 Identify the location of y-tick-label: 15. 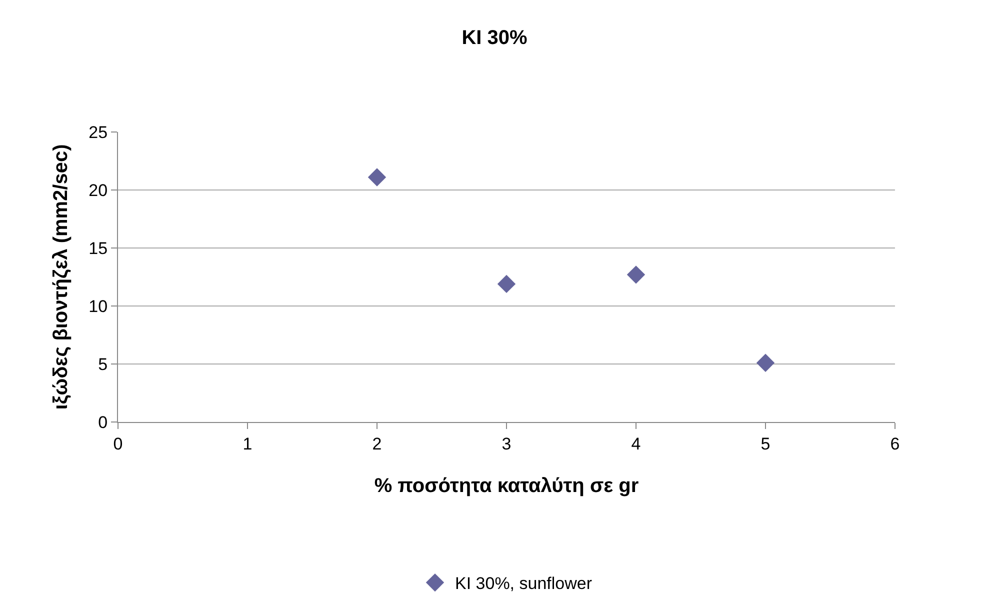
(98, 248).